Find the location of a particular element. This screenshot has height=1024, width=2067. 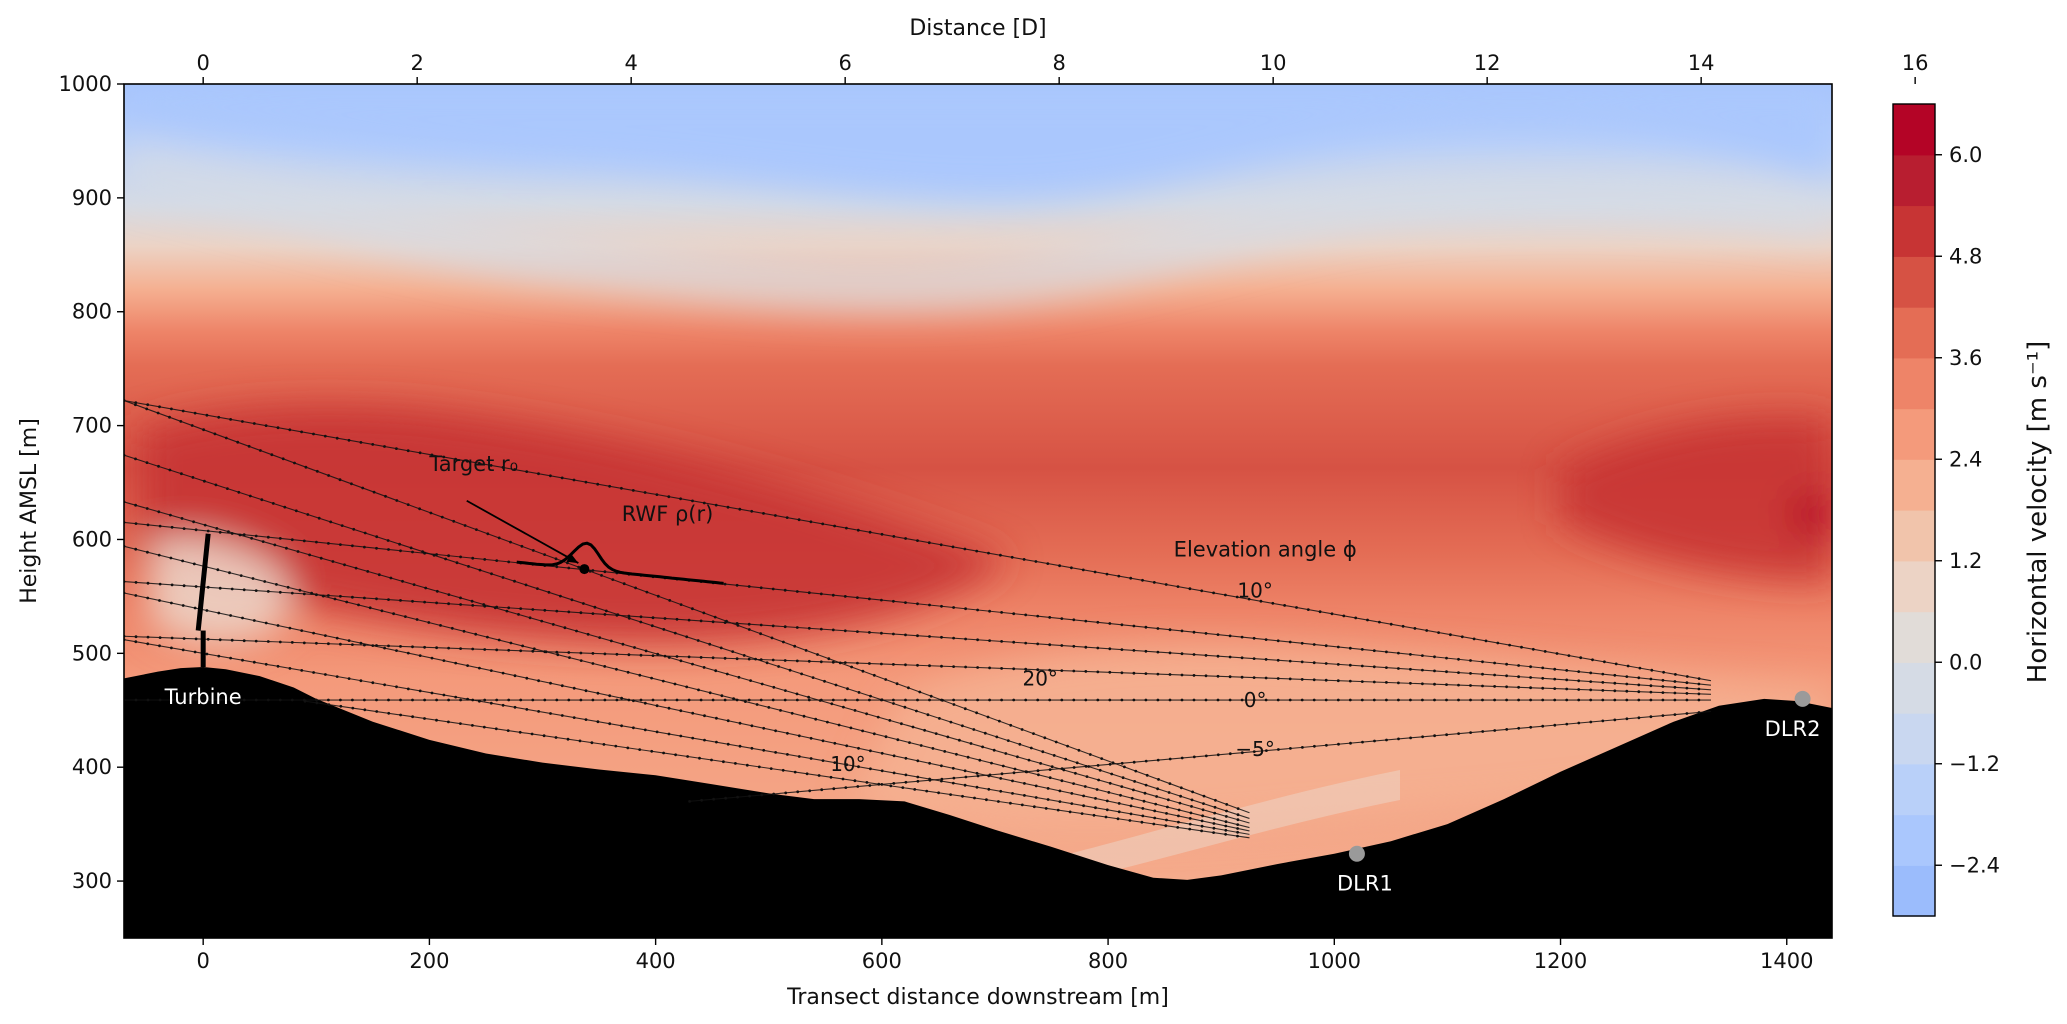

y-tick-label: 900 is located at coordinates (92, 198).